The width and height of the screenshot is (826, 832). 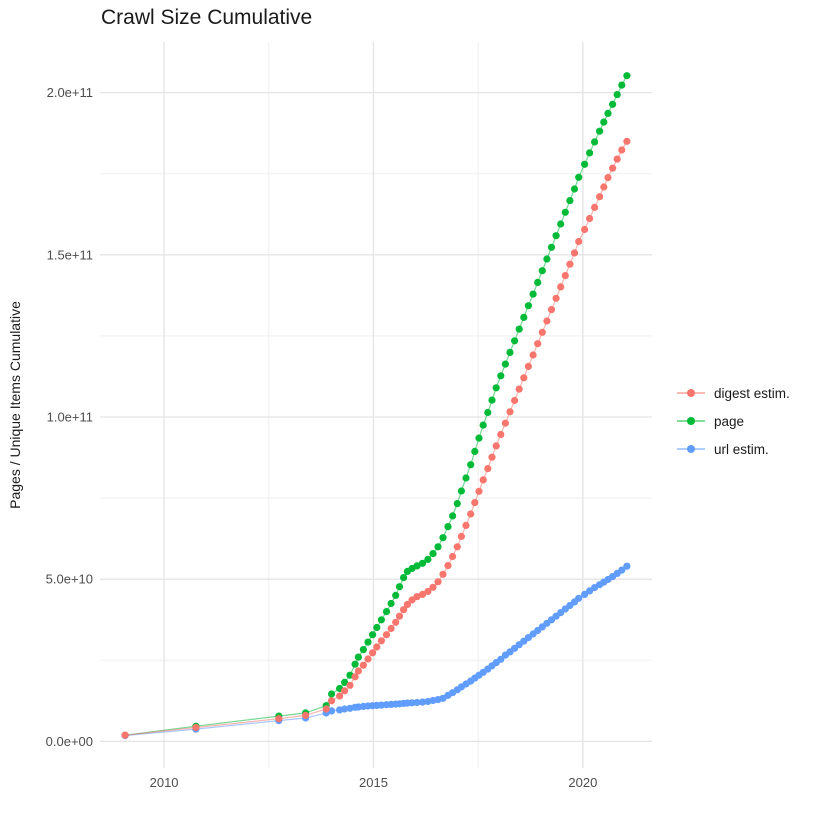 I want to click on x-tick-label: 2015, so click(x=373, y=782).